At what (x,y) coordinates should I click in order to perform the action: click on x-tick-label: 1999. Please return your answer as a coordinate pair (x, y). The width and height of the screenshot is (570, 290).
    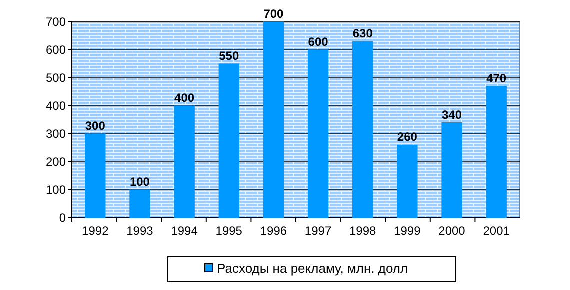
    Looking at the image, I should click on (408, 231).